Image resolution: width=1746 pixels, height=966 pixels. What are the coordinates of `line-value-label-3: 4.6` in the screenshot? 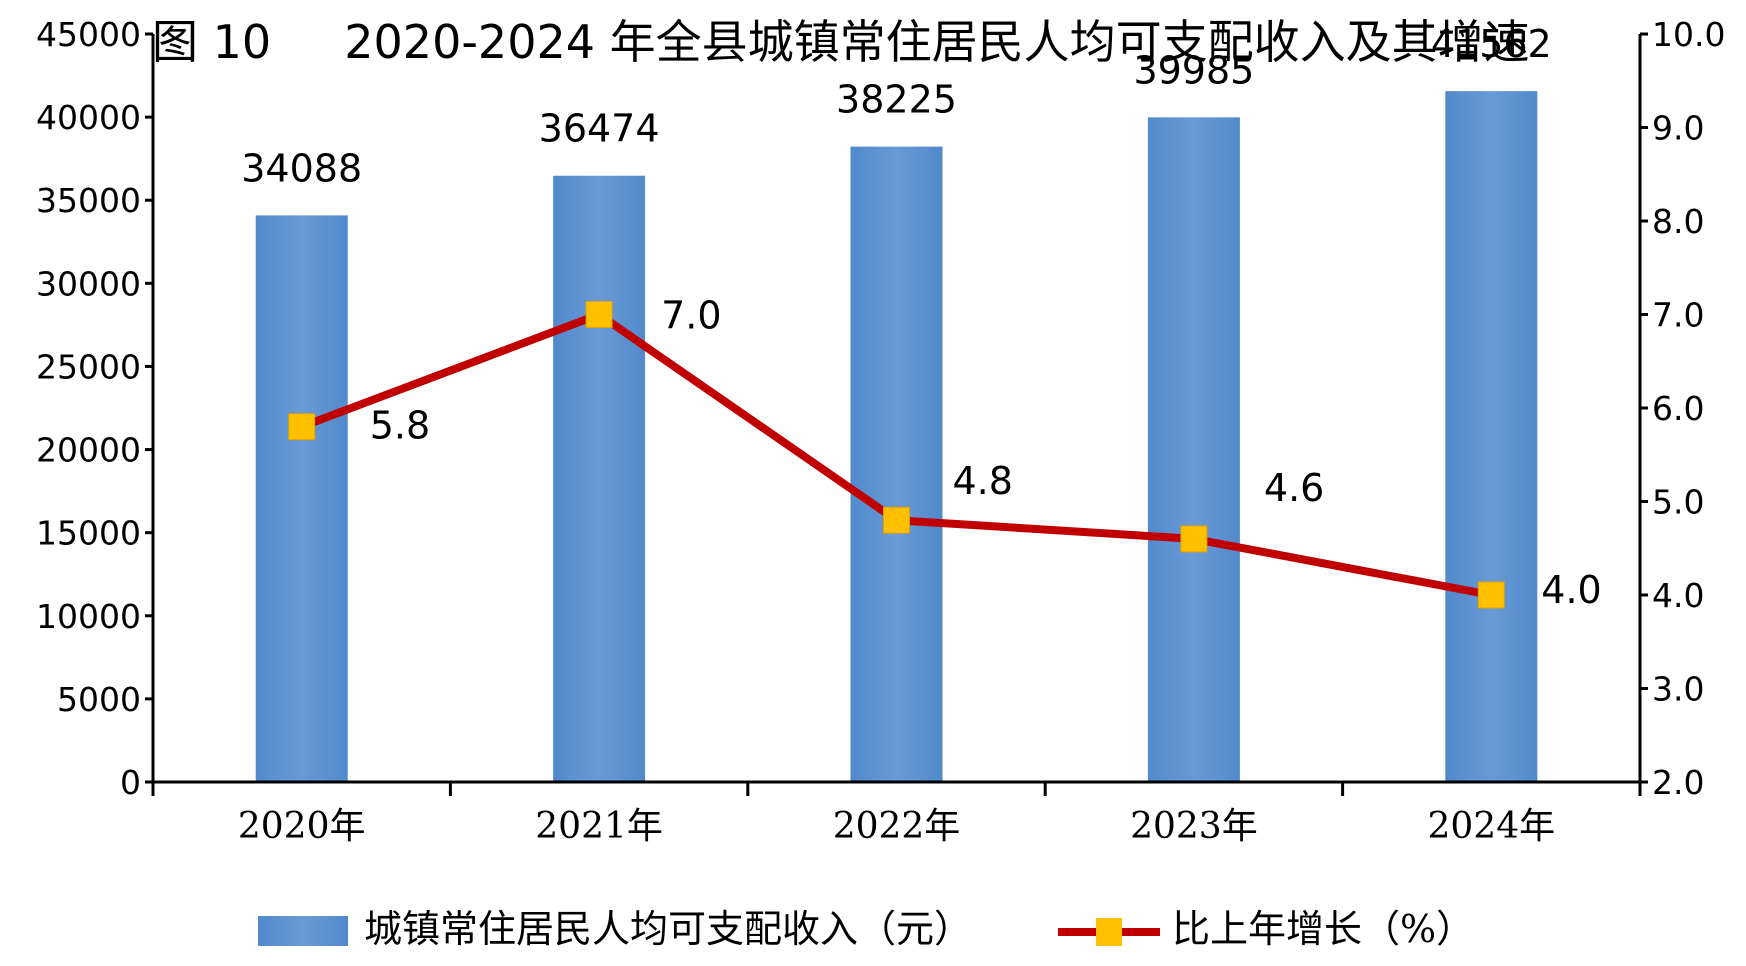 It's located at (1294, 488).